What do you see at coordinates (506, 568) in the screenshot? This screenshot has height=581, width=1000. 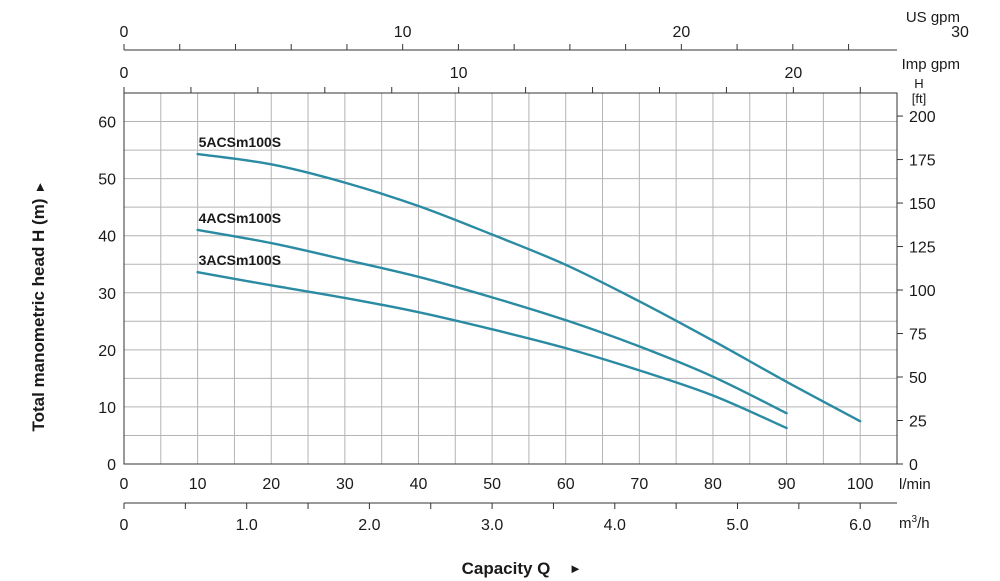 I see `x-axis-label: Capacity Q` at bounding box center [506, 568].